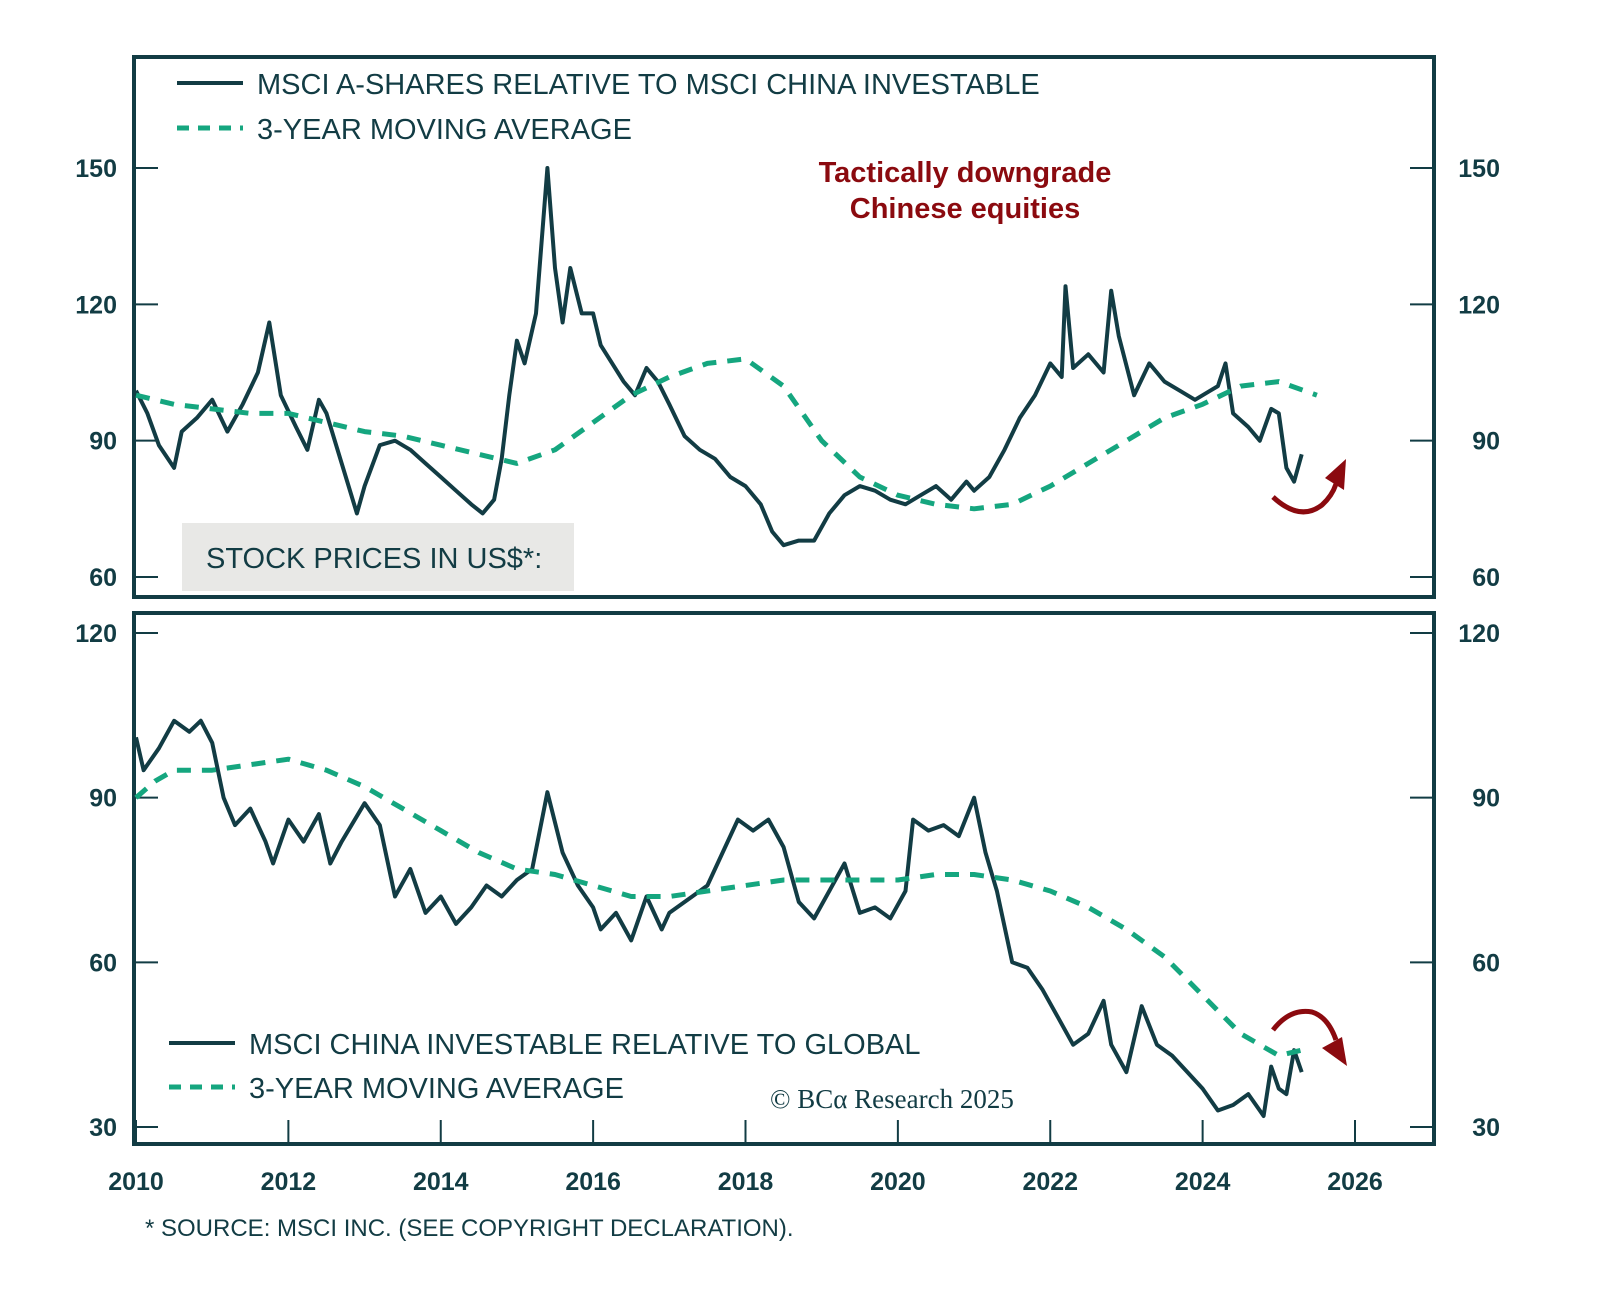  I want to click on x-tick-label: 2018, so click(746, 1182).